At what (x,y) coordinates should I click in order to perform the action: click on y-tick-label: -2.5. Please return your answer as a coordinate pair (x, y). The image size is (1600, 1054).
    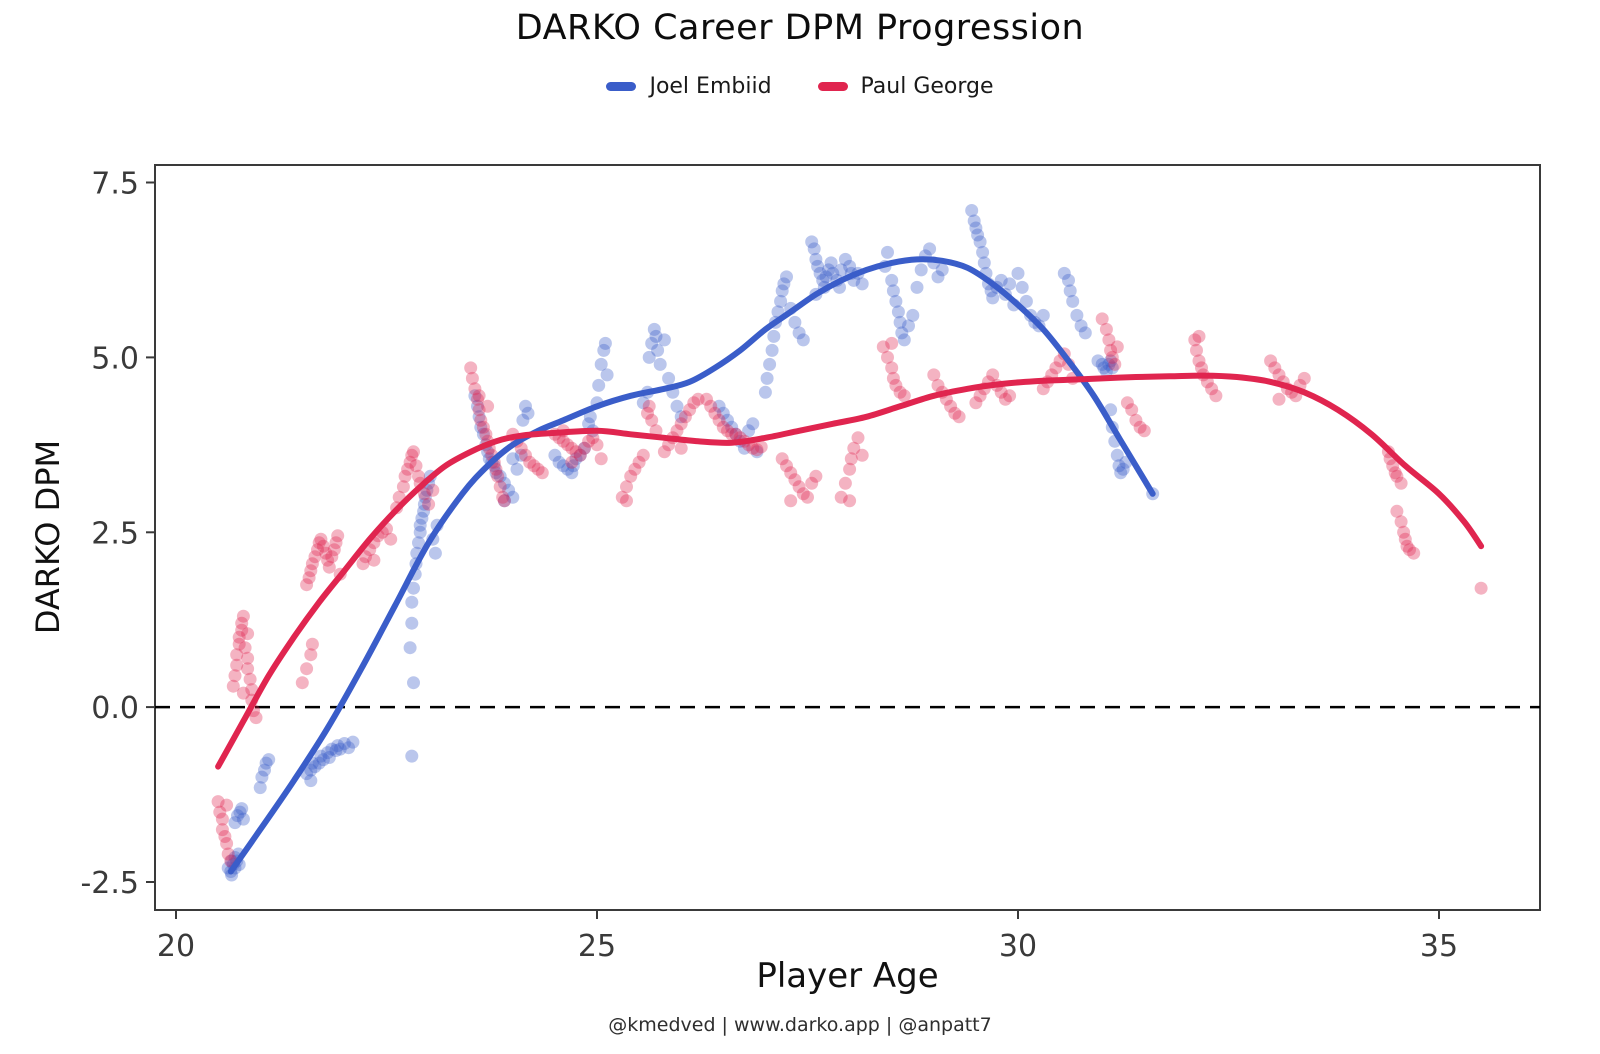
    Looking at the image, I should click on (109, 883).